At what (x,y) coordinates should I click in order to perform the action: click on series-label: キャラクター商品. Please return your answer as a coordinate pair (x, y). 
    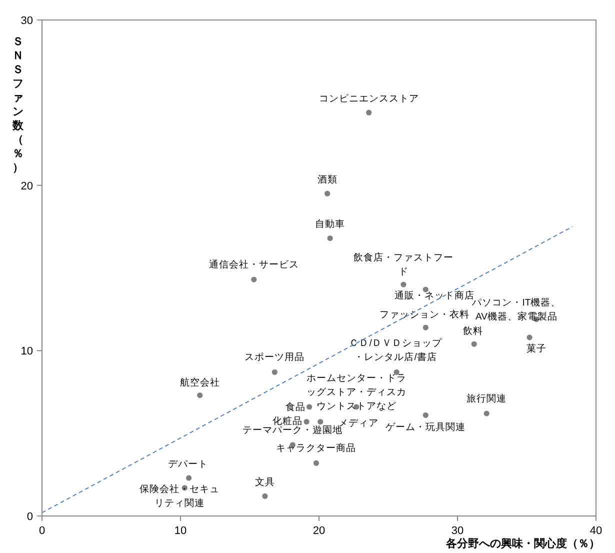
    Looking at the image, I should click on (316, 448).